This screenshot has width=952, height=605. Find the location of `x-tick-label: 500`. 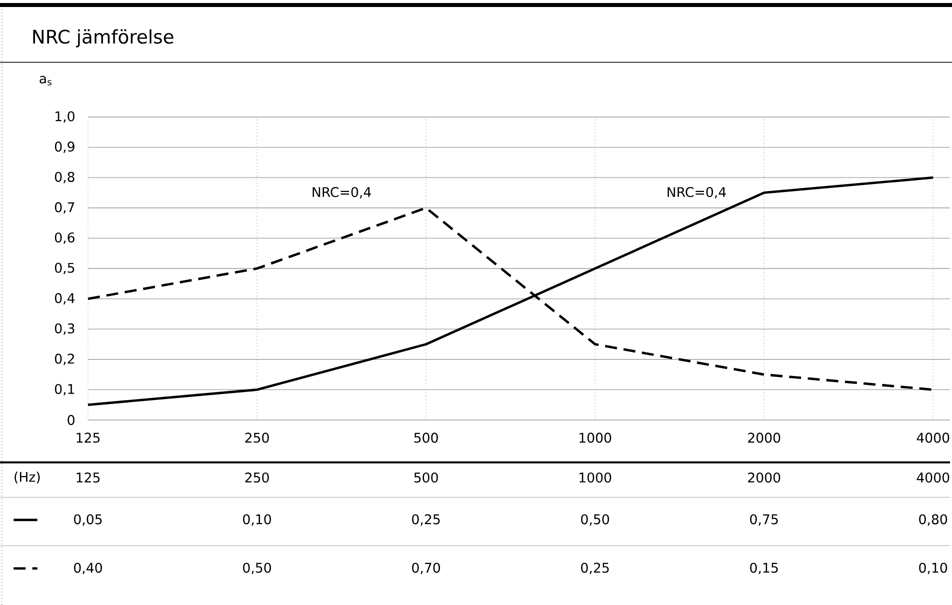

x-tick-label: 500 is located at coordinates (426, 437).